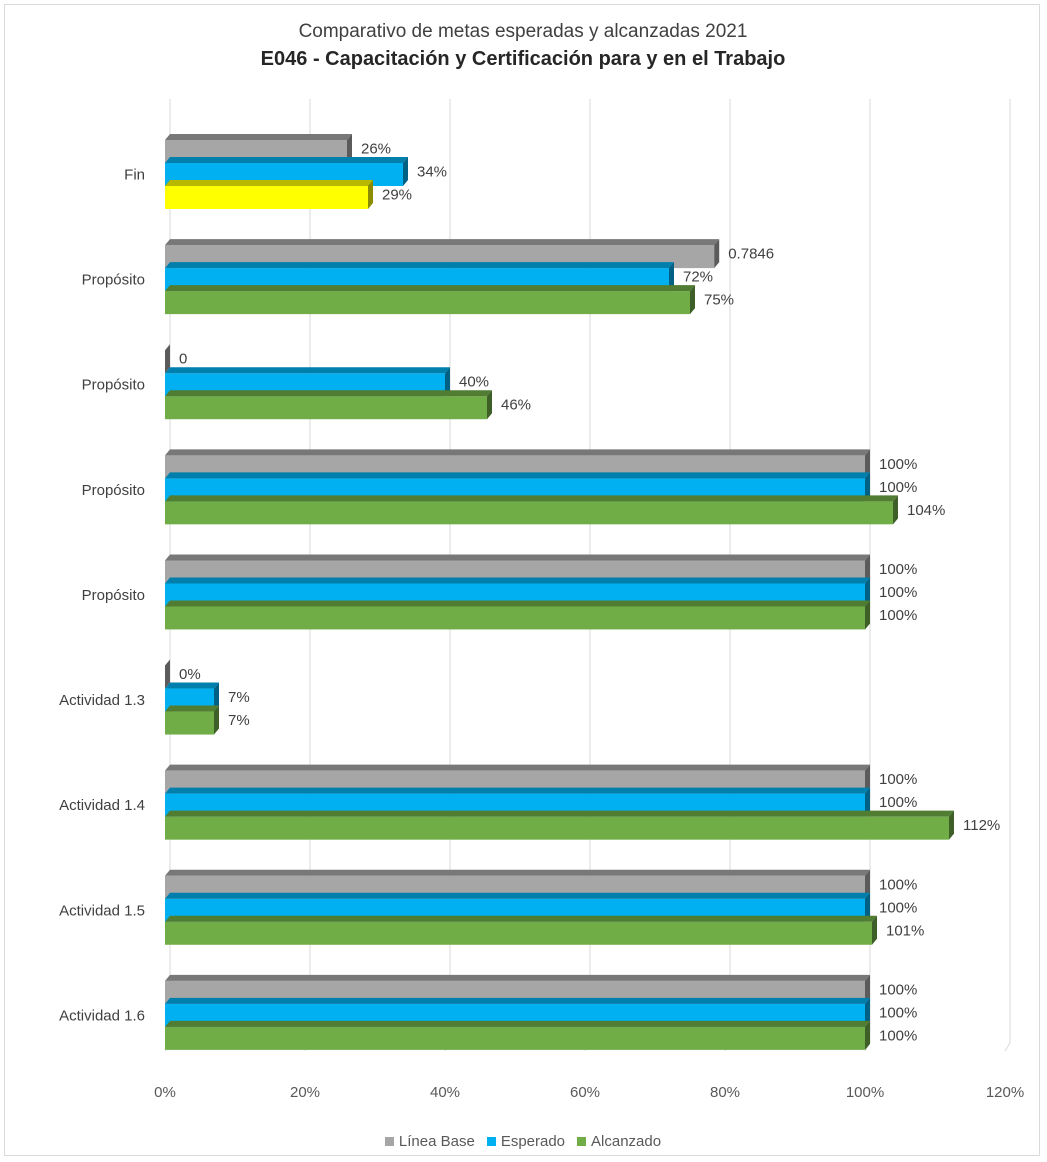  What do you see at coordinates (183, 359) in the screenshot?
I see `data-label: 0` at bounding box center [183, 359].